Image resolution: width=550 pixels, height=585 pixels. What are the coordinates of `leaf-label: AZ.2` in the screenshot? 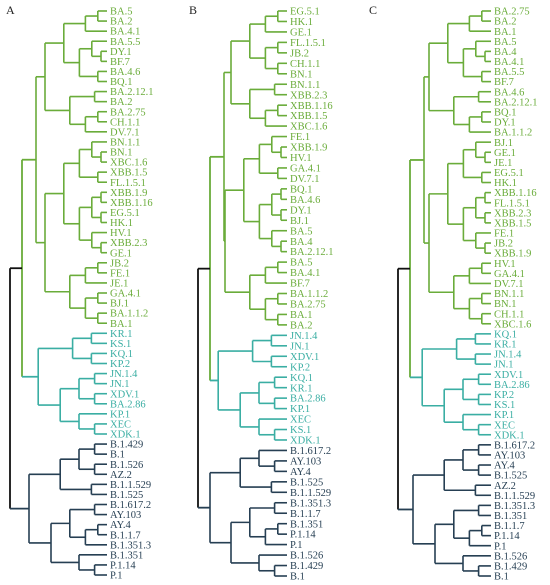 It's located at (505, 486).